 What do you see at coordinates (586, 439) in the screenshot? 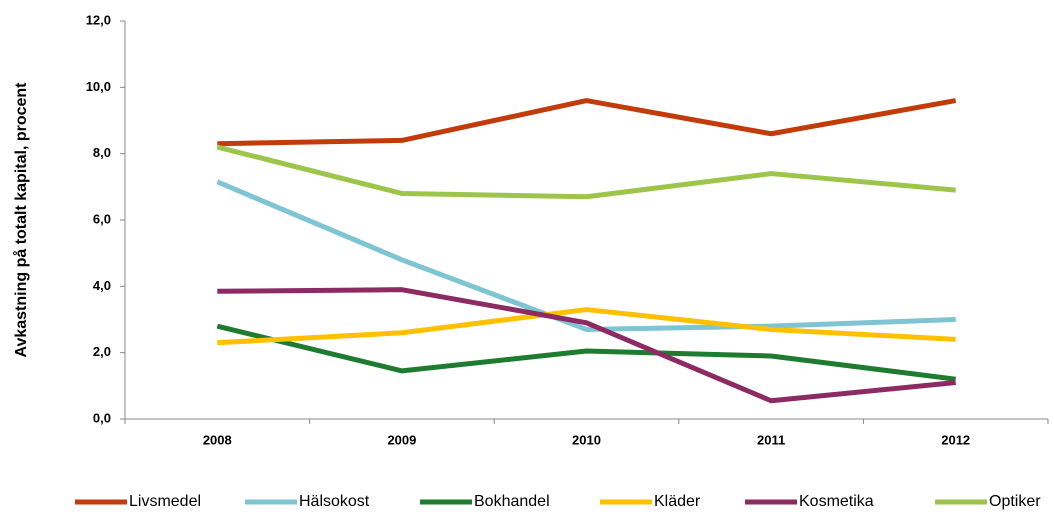
I see `x-tick-label: 2010` at bounding box center [586, 439].